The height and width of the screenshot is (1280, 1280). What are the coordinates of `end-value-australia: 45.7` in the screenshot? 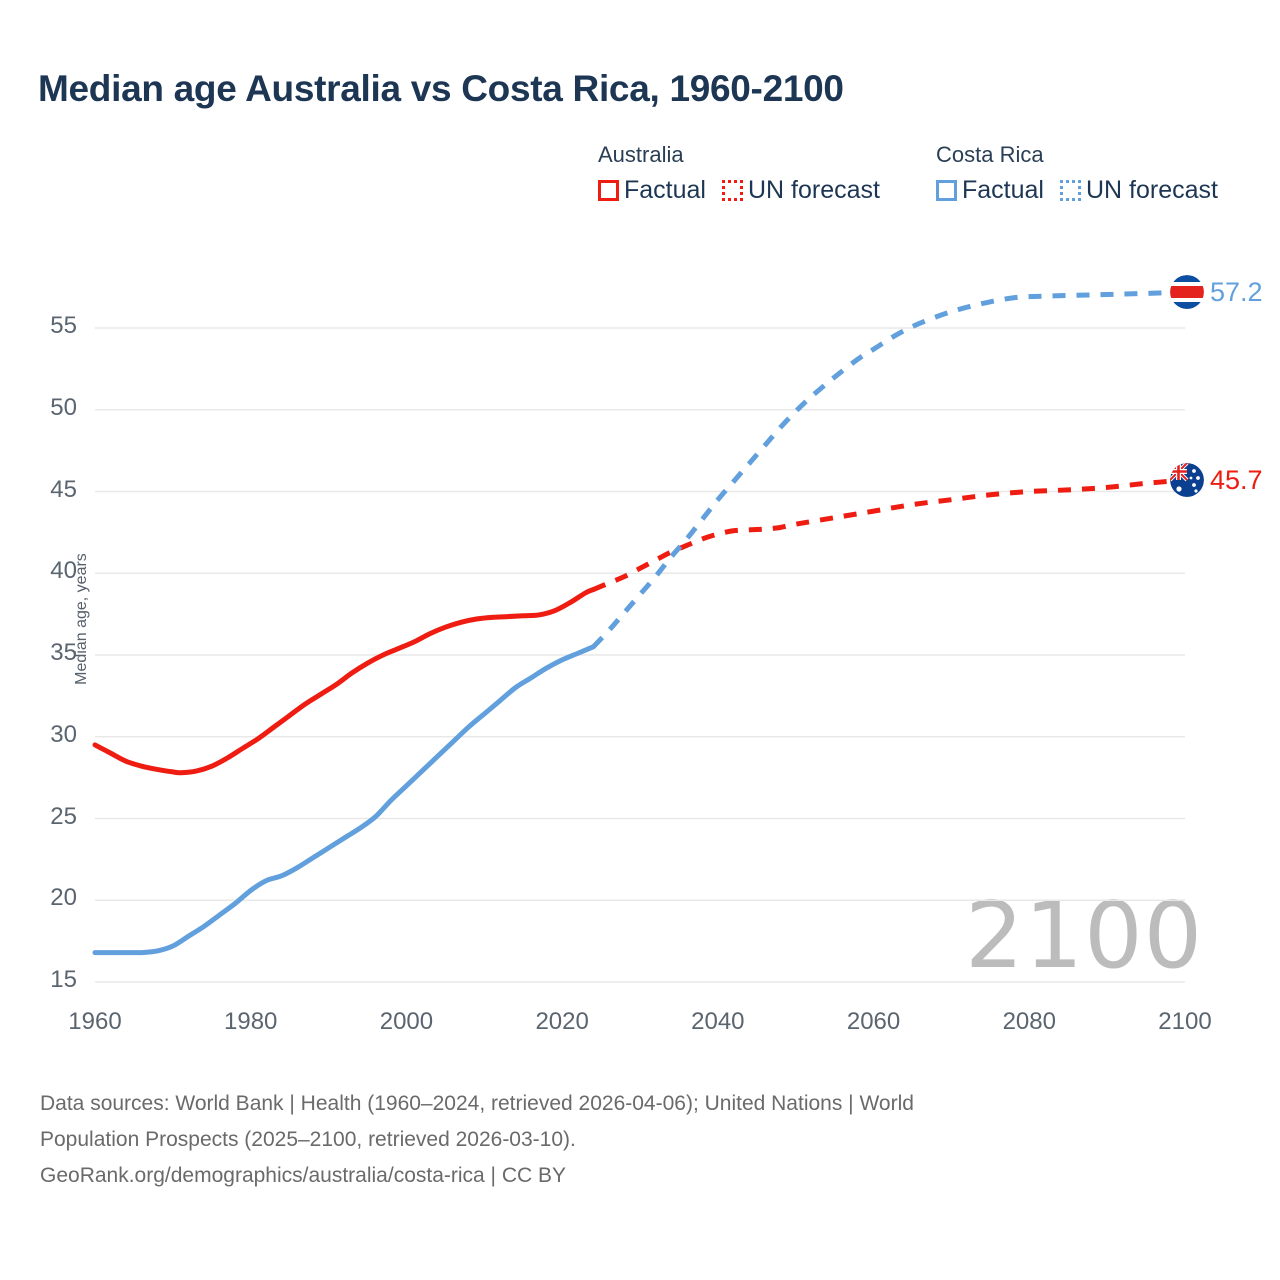 It's located at (1236, 479).